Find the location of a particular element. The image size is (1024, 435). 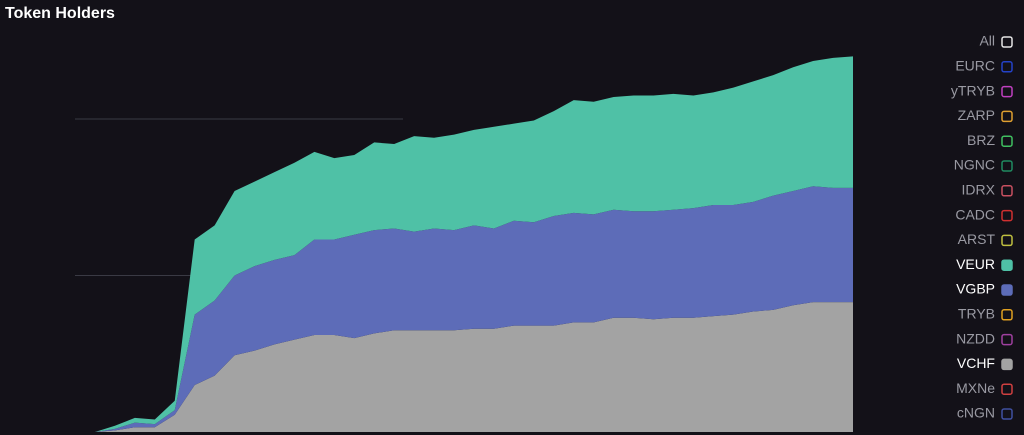

legend-label: All is located at coordinates (987, 41).